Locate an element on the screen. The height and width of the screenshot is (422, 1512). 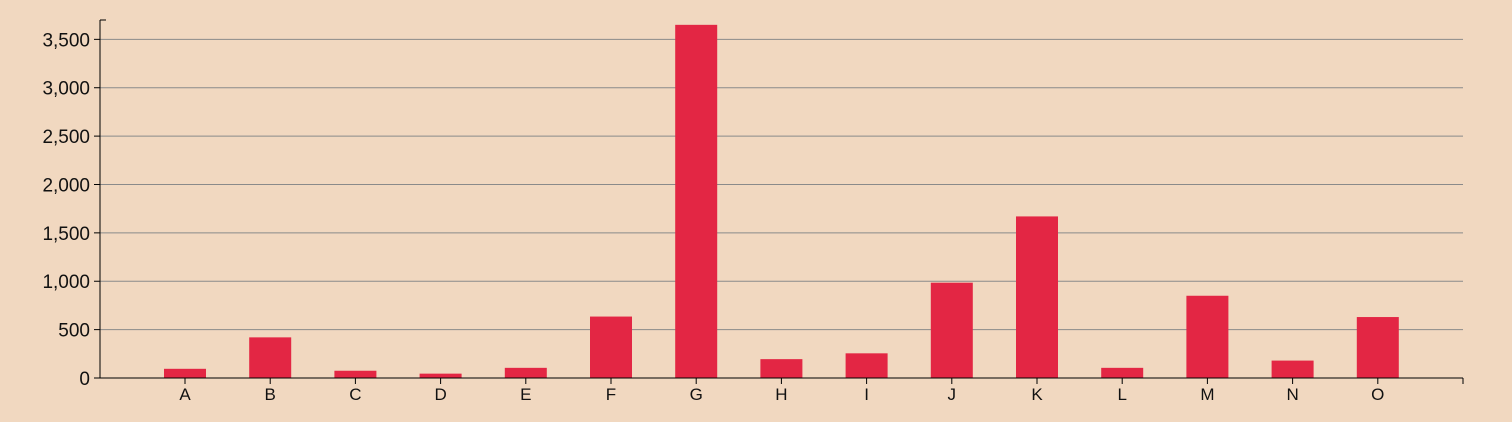
x-tick-label: B is located at coordinates (270, 394).